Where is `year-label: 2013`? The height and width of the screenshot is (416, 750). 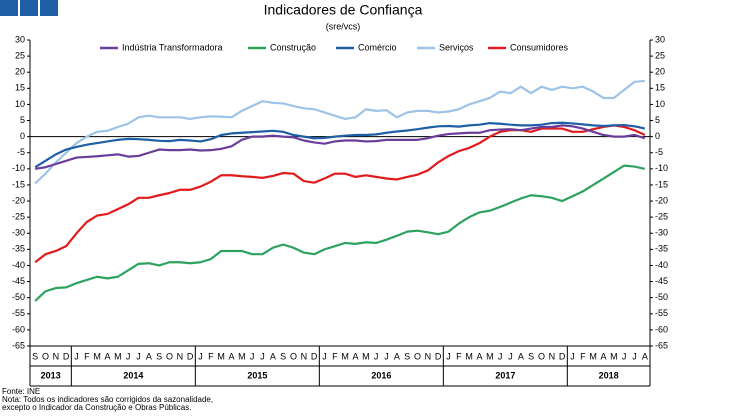 year-label: 2013 is located at coordinates (51, 375).